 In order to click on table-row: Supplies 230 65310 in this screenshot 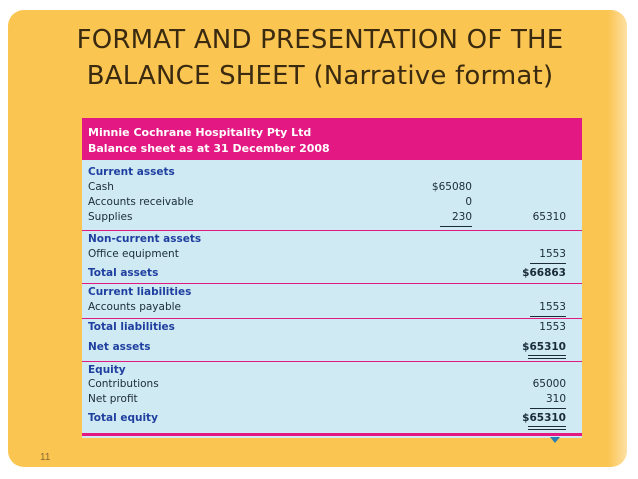, I will do `click(332, 218)`.